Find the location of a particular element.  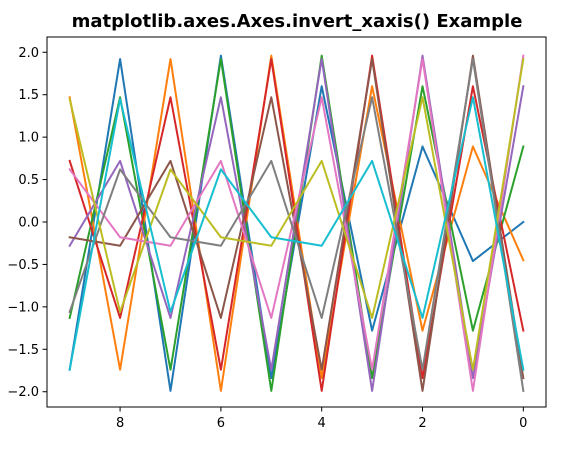

y-tick: 2.0 is located at coordinates (32, 53).